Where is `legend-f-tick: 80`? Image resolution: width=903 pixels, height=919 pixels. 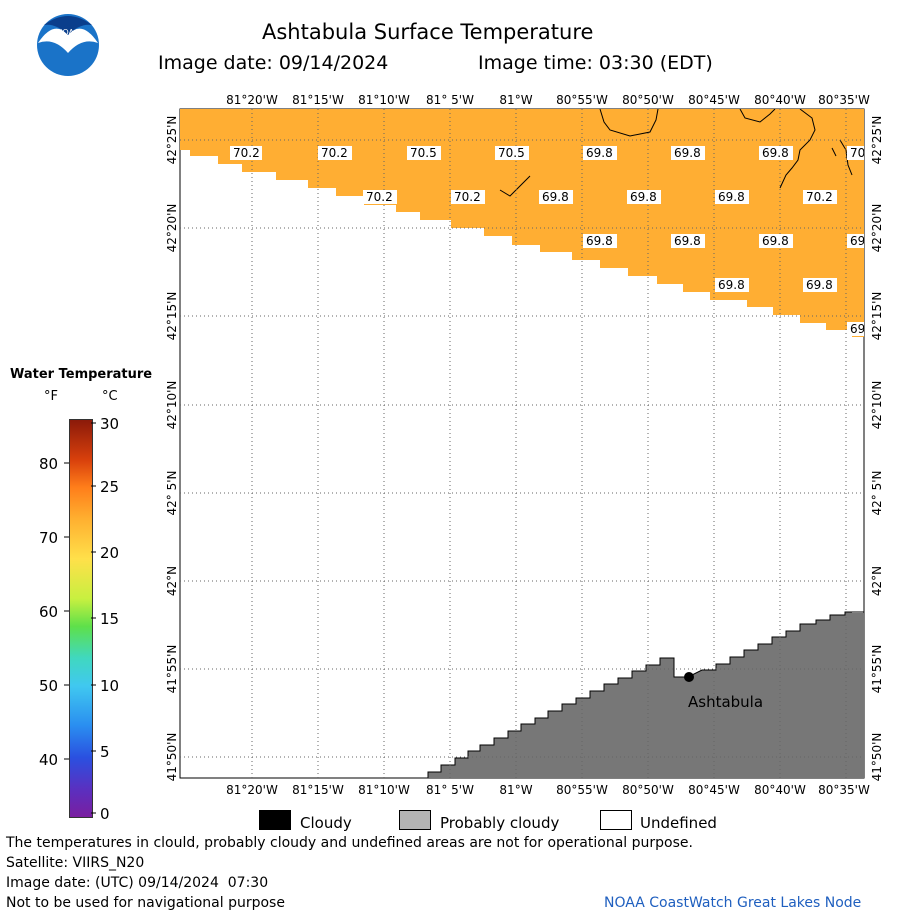 legend-f-tick: 80 is located at coordinates (48, 464).